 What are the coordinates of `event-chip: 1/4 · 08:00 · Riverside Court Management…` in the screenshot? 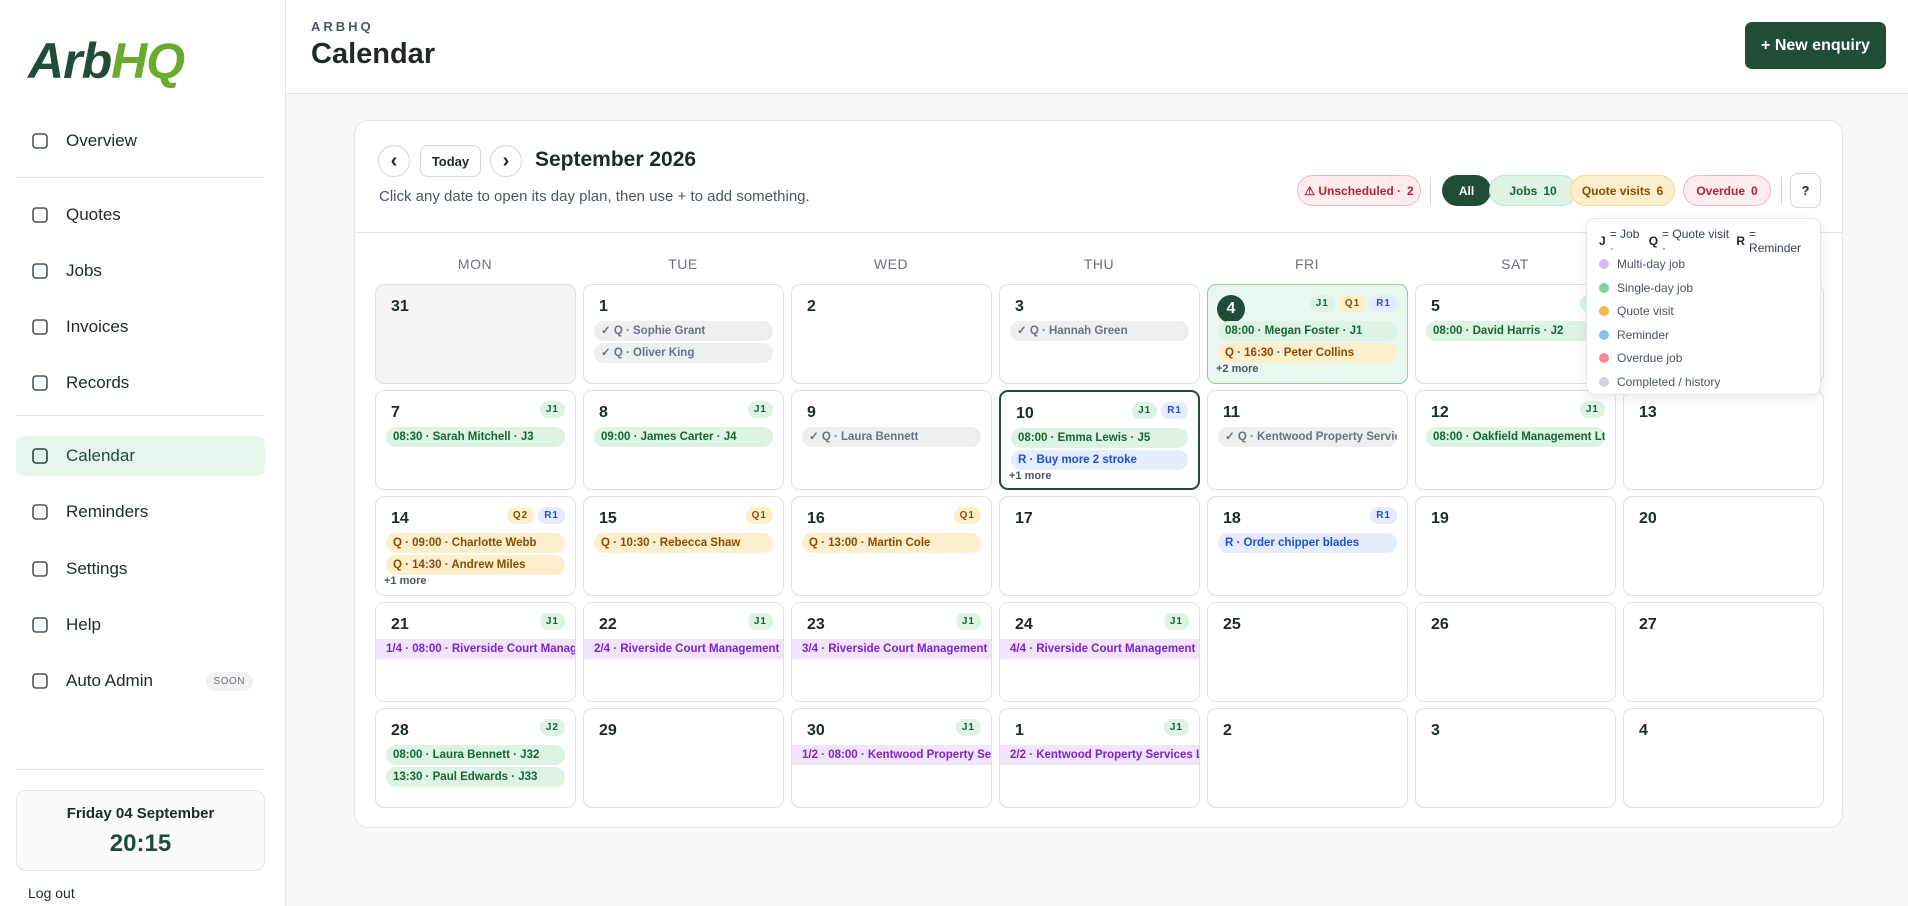 It's located at (475, 649).